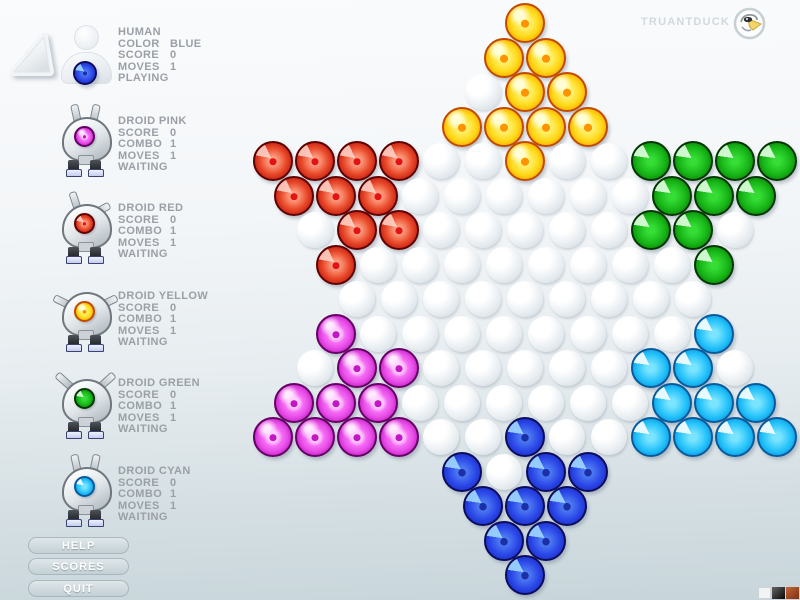 Image resolution: width=800 pixels, height=600 pixels. Describe the element at coordinates (764, 593) in the screenshot. I see `color-swatch-white` at that location.